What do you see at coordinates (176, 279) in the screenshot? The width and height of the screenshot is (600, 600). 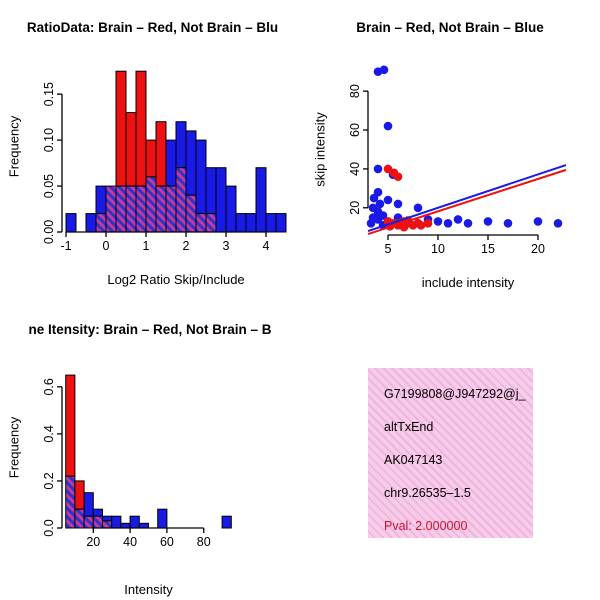 I see `hist1-xlabel: Log2 Ratio Skip/Include` at bounding box center [176, 279].